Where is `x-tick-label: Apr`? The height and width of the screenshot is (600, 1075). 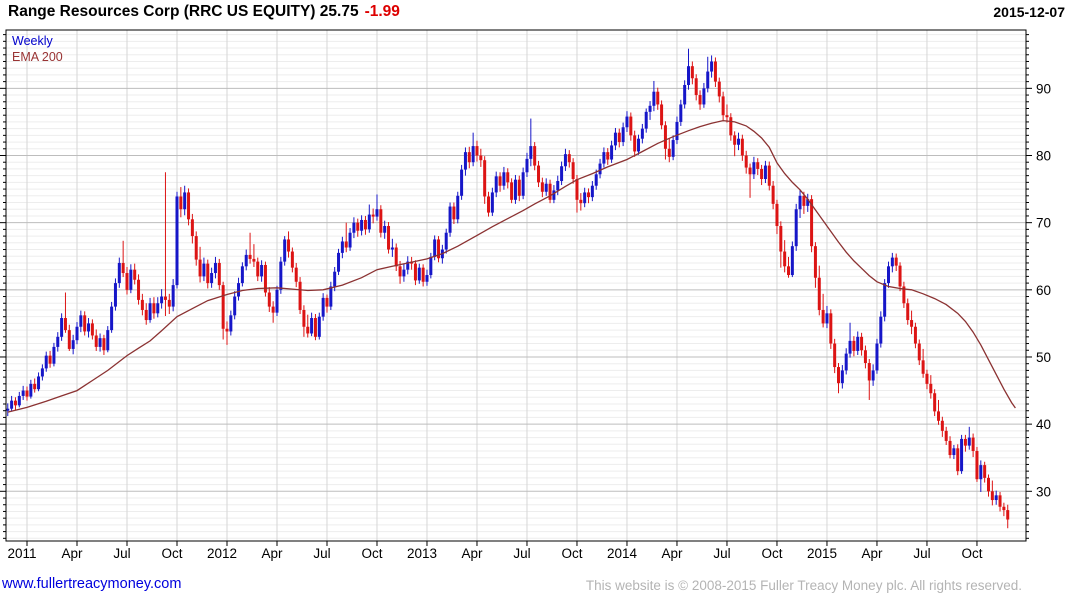
x-tick-label: Apr is located at coordinates (672, 553).